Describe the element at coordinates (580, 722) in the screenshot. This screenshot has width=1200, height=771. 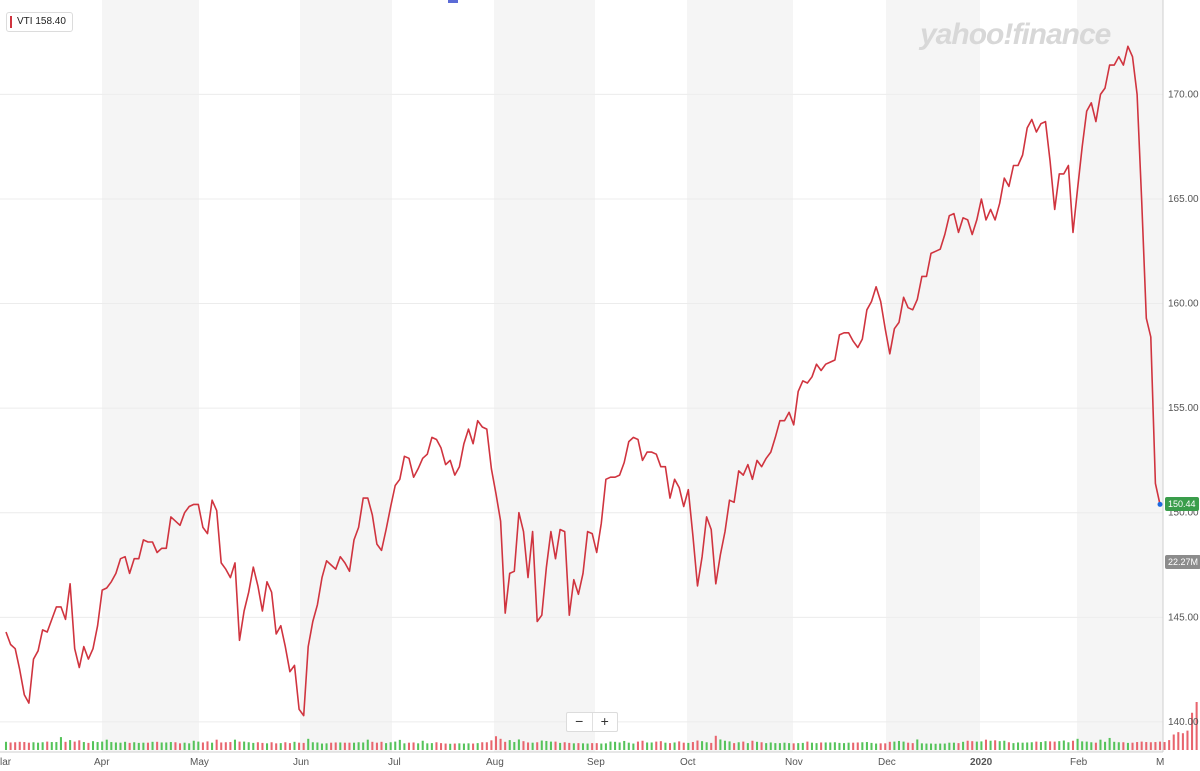
I see `zoom-out-button: −` at that location.